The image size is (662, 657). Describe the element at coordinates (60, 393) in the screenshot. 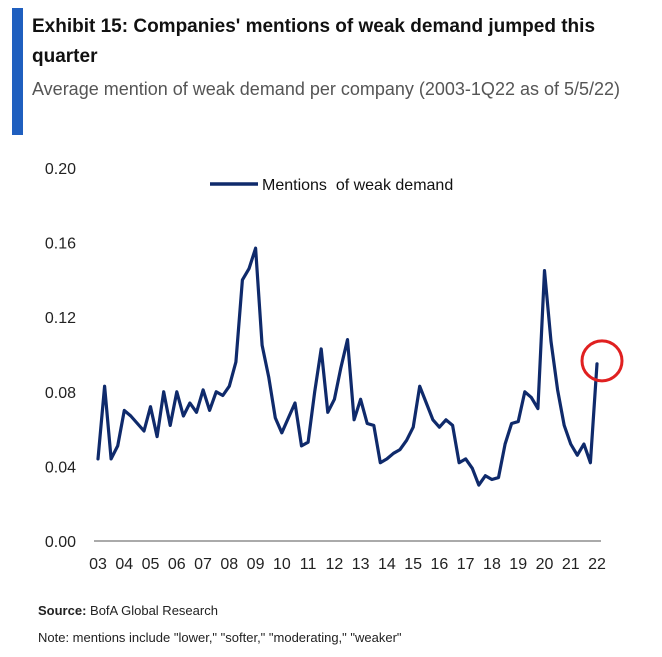

I see `y-tick-label: 0.08` at that location.